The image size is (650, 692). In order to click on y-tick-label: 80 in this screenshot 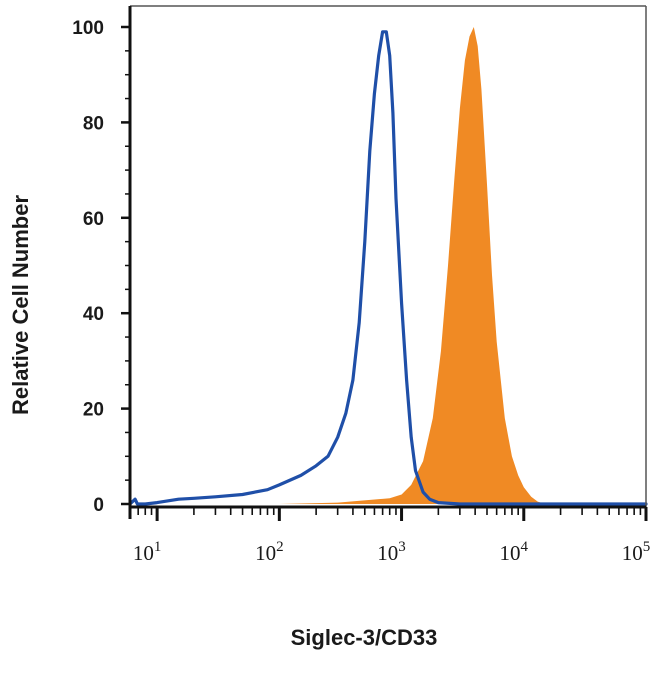, I will do `click(93, 123)`.